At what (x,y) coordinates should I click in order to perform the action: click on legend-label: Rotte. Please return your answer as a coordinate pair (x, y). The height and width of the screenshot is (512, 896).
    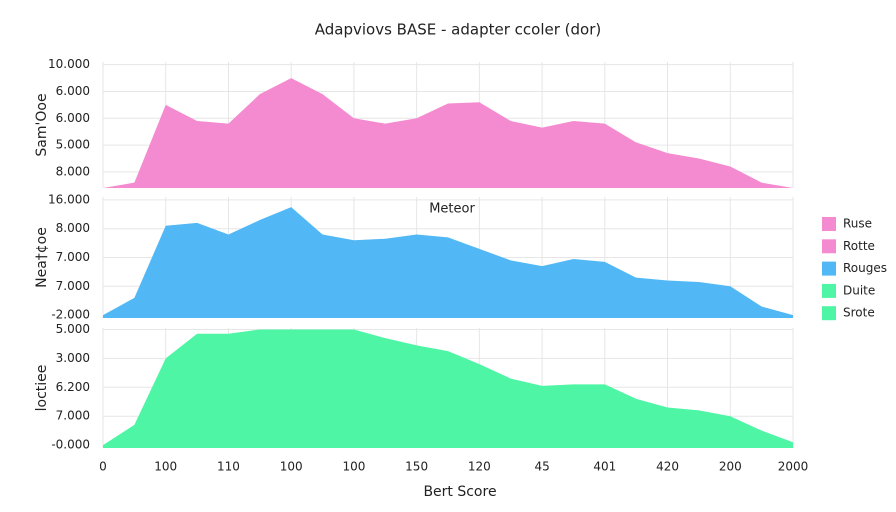
    Looking at the image, I should click on (859, 246).